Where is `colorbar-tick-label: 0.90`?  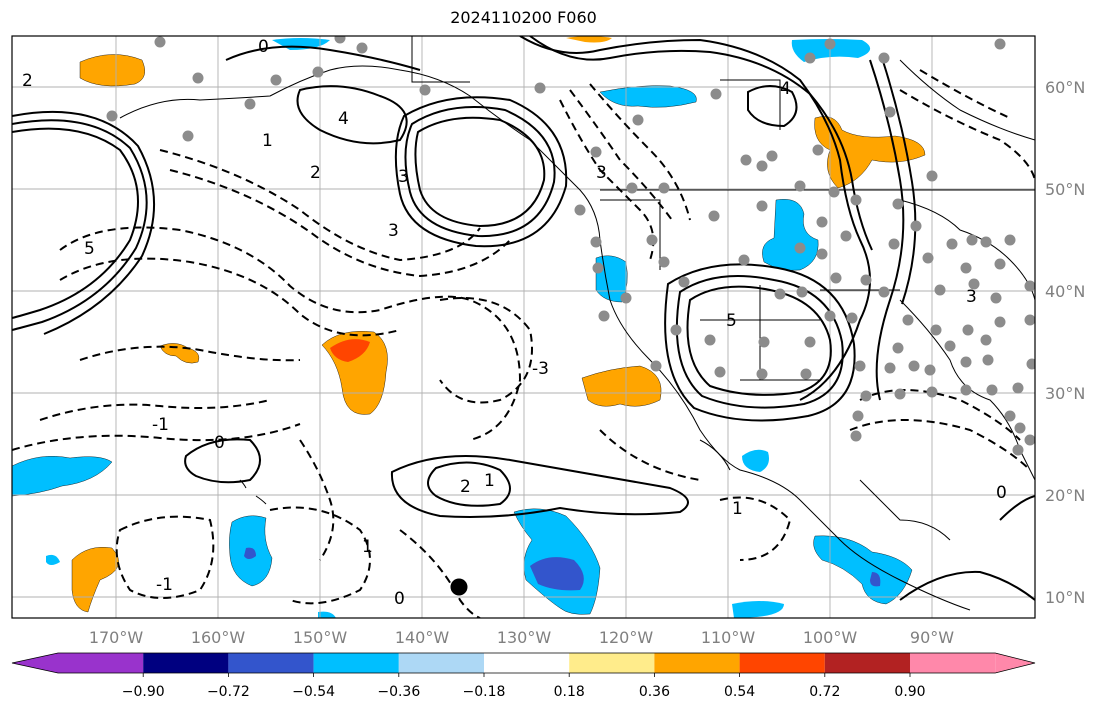
colorbar-tick-label: 0.90 is located at coordinates (909, 692).